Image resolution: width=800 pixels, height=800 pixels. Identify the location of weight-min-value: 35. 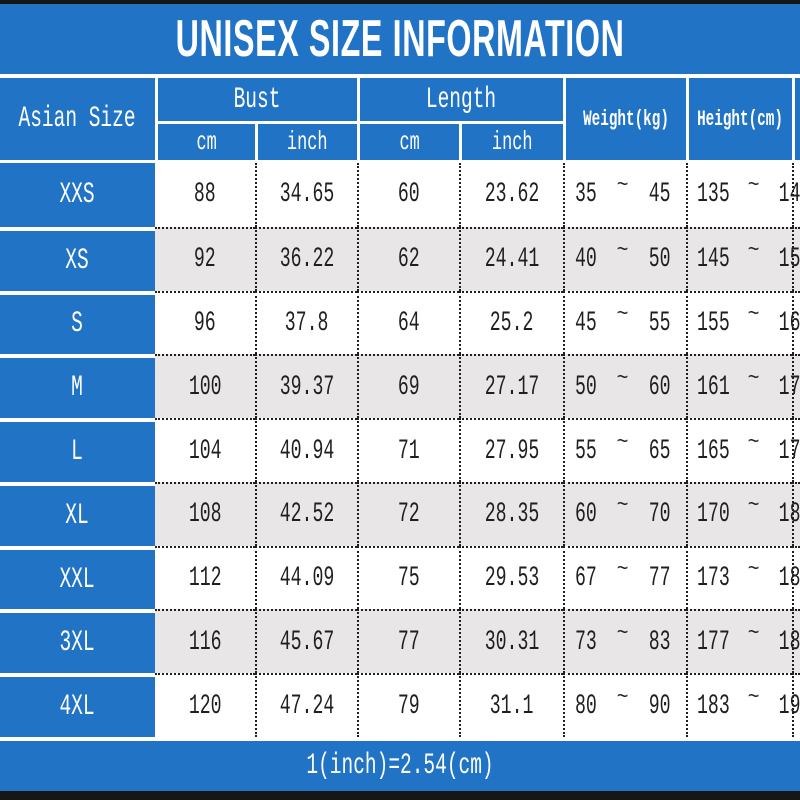
(586, 195).